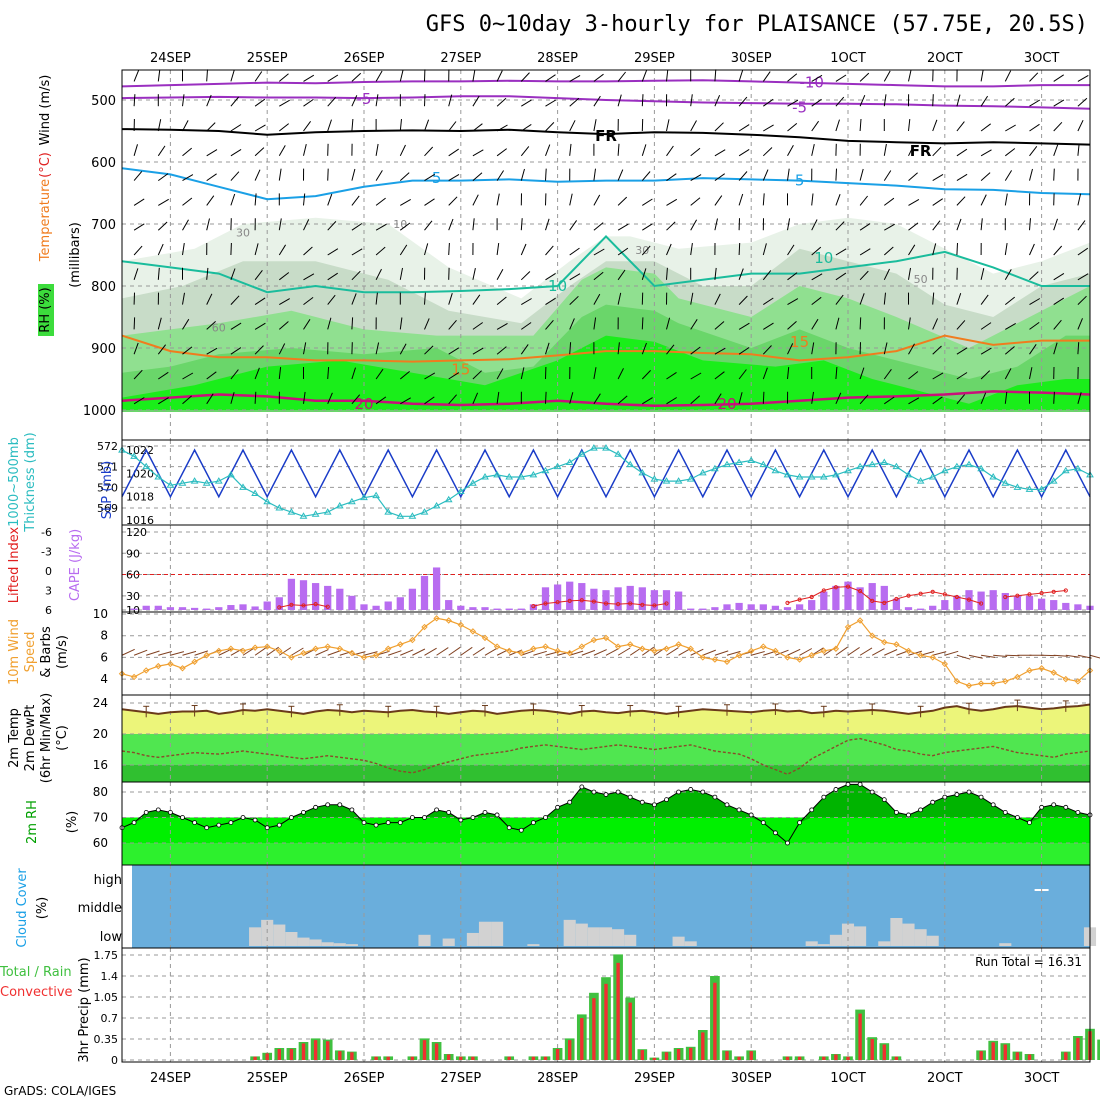 The height and width of the screenshot is (1100, 1100). Describe the element at coordinates (106, 955) in the screenshot. I see `precip-tick: 1.75` at that location.